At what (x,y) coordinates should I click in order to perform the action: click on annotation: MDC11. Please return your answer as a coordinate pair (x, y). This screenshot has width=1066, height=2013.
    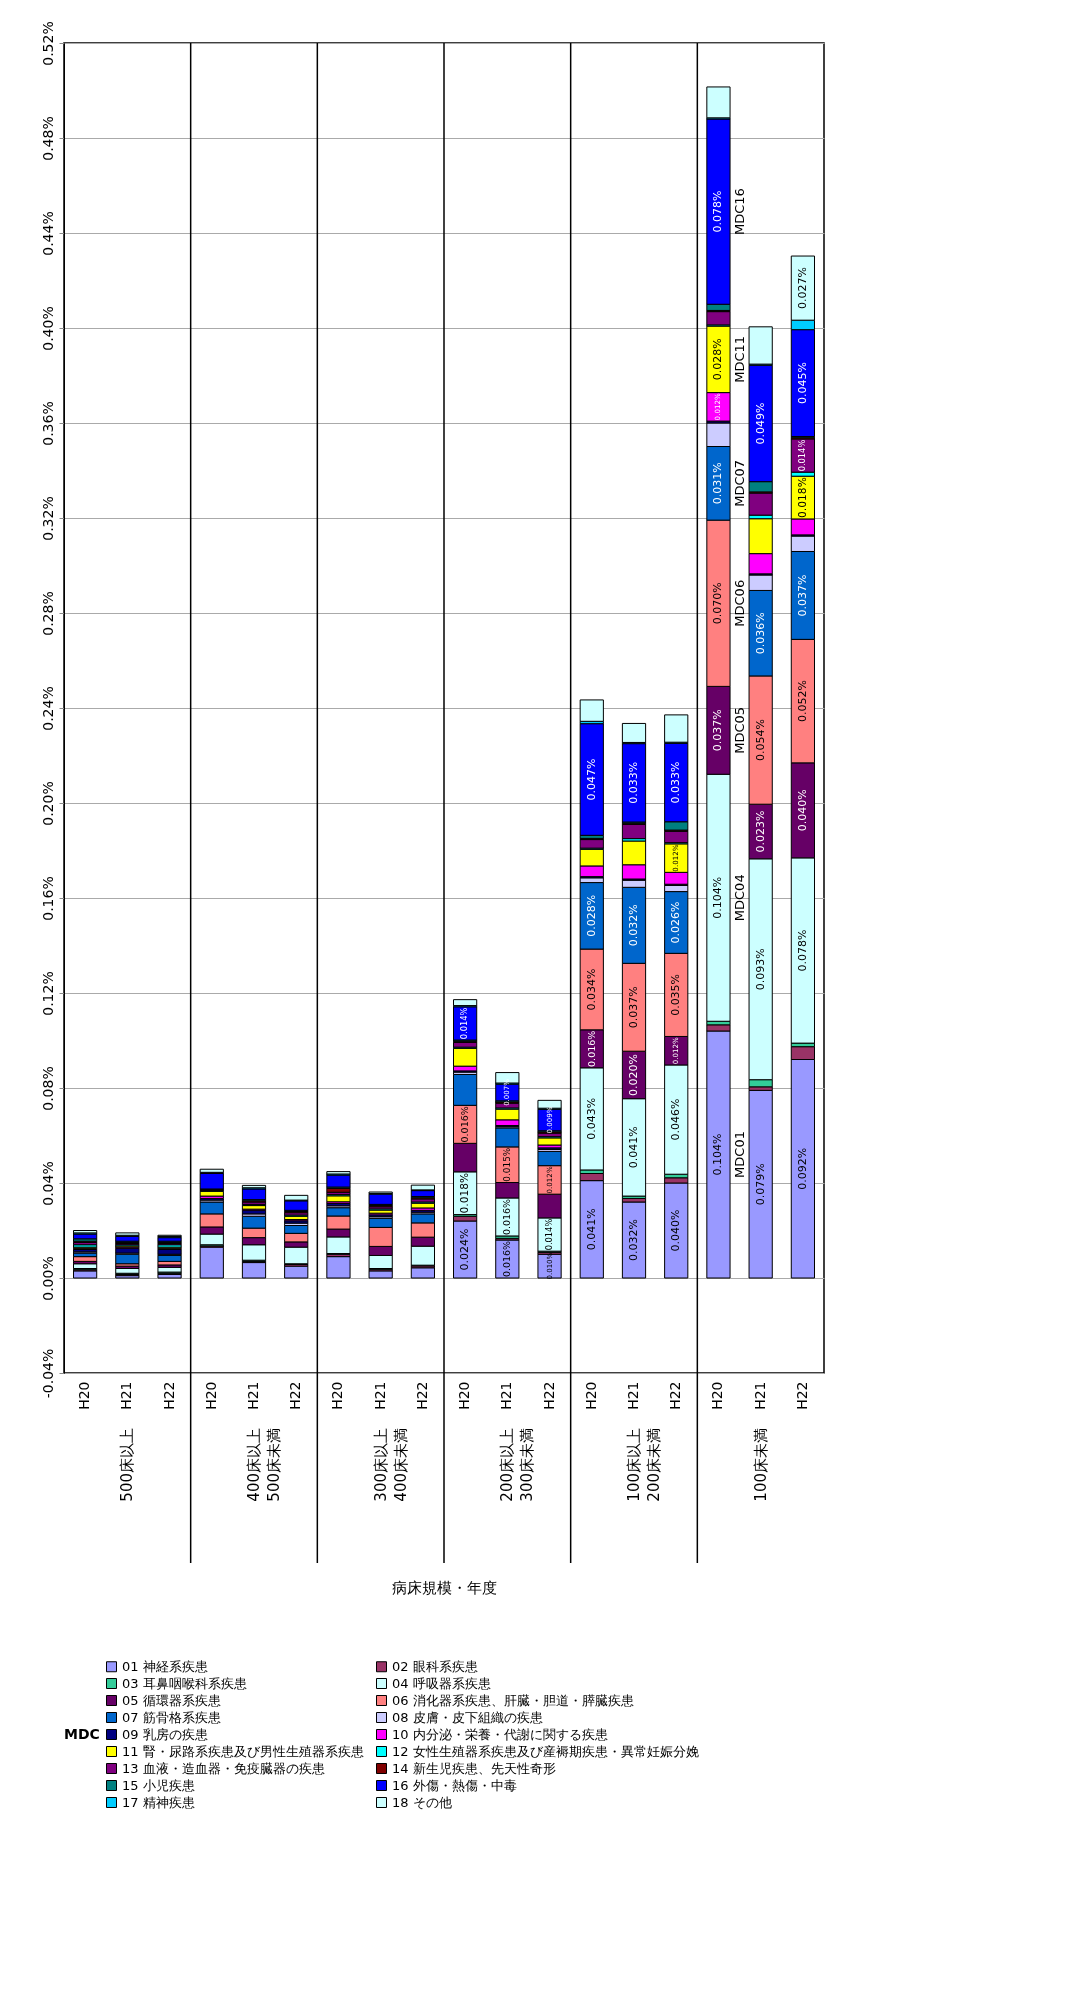
    Looking at the image, I should click on (739, 359).